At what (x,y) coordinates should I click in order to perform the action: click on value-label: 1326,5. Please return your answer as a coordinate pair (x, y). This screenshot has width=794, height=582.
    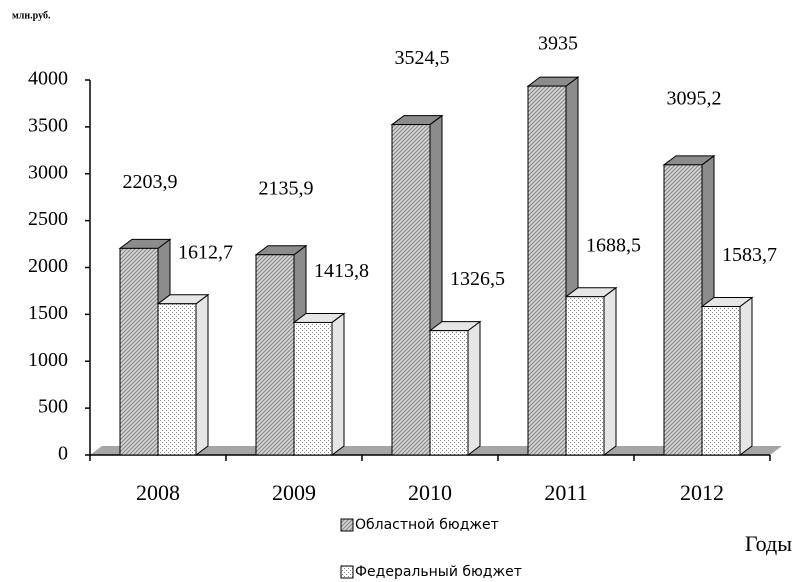
    Looking at the image, I should click on (477, 279).